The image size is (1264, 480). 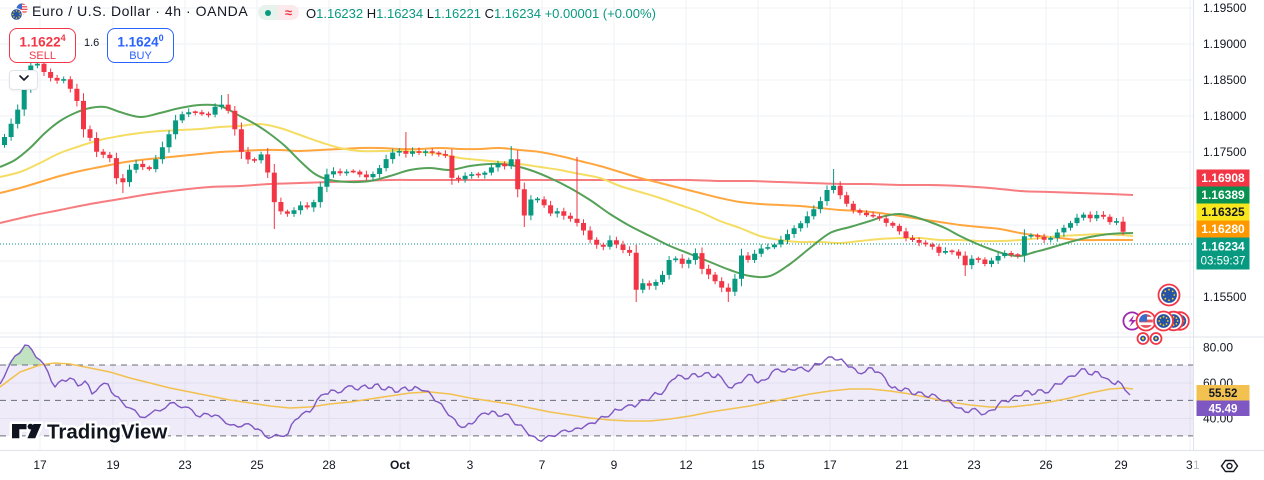 I want to click on svg-text: 28, so click(x=329, y=465).